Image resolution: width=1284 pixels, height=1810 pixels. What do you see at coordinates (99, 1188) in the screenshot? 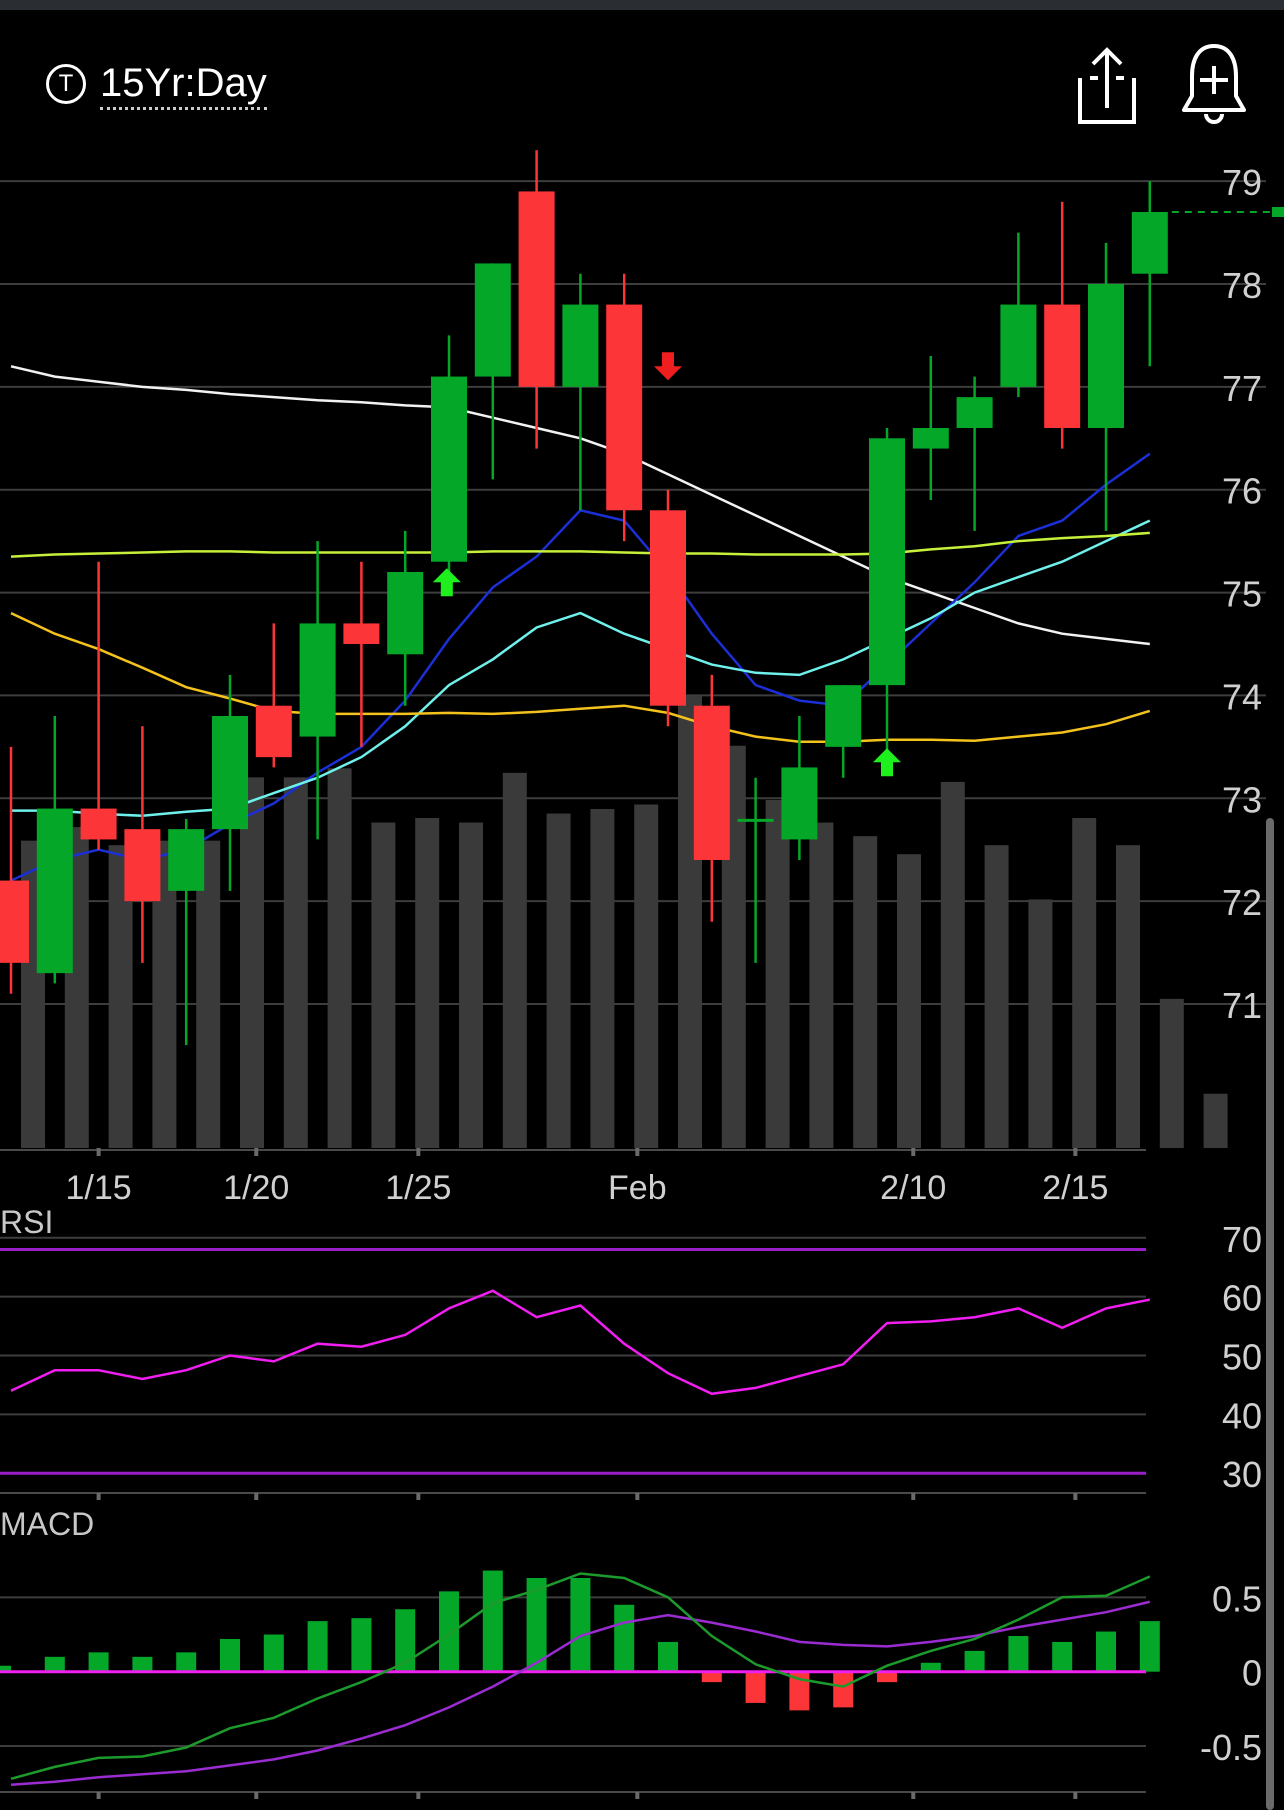
I see `x-axis-tick-label: 1/15` at bounding box center [99, 1188].